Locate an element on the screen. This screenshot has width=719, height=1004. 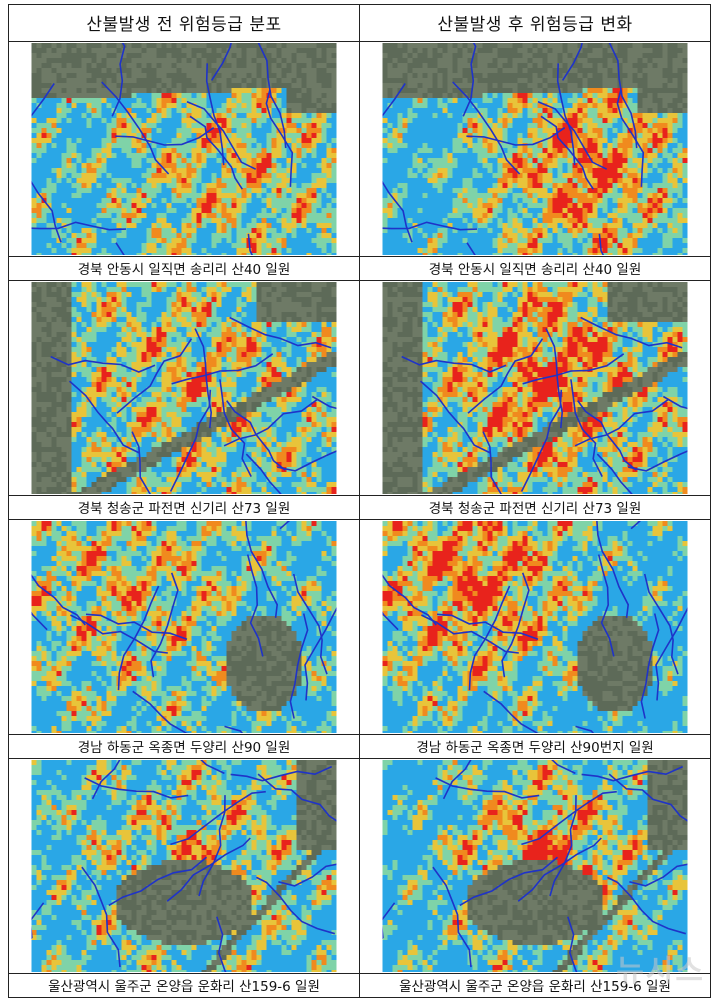
header-row: 산불발생 전 위험등급 분포 산불발생 후 위험등급 변화 is located at coordinates (359, 23).